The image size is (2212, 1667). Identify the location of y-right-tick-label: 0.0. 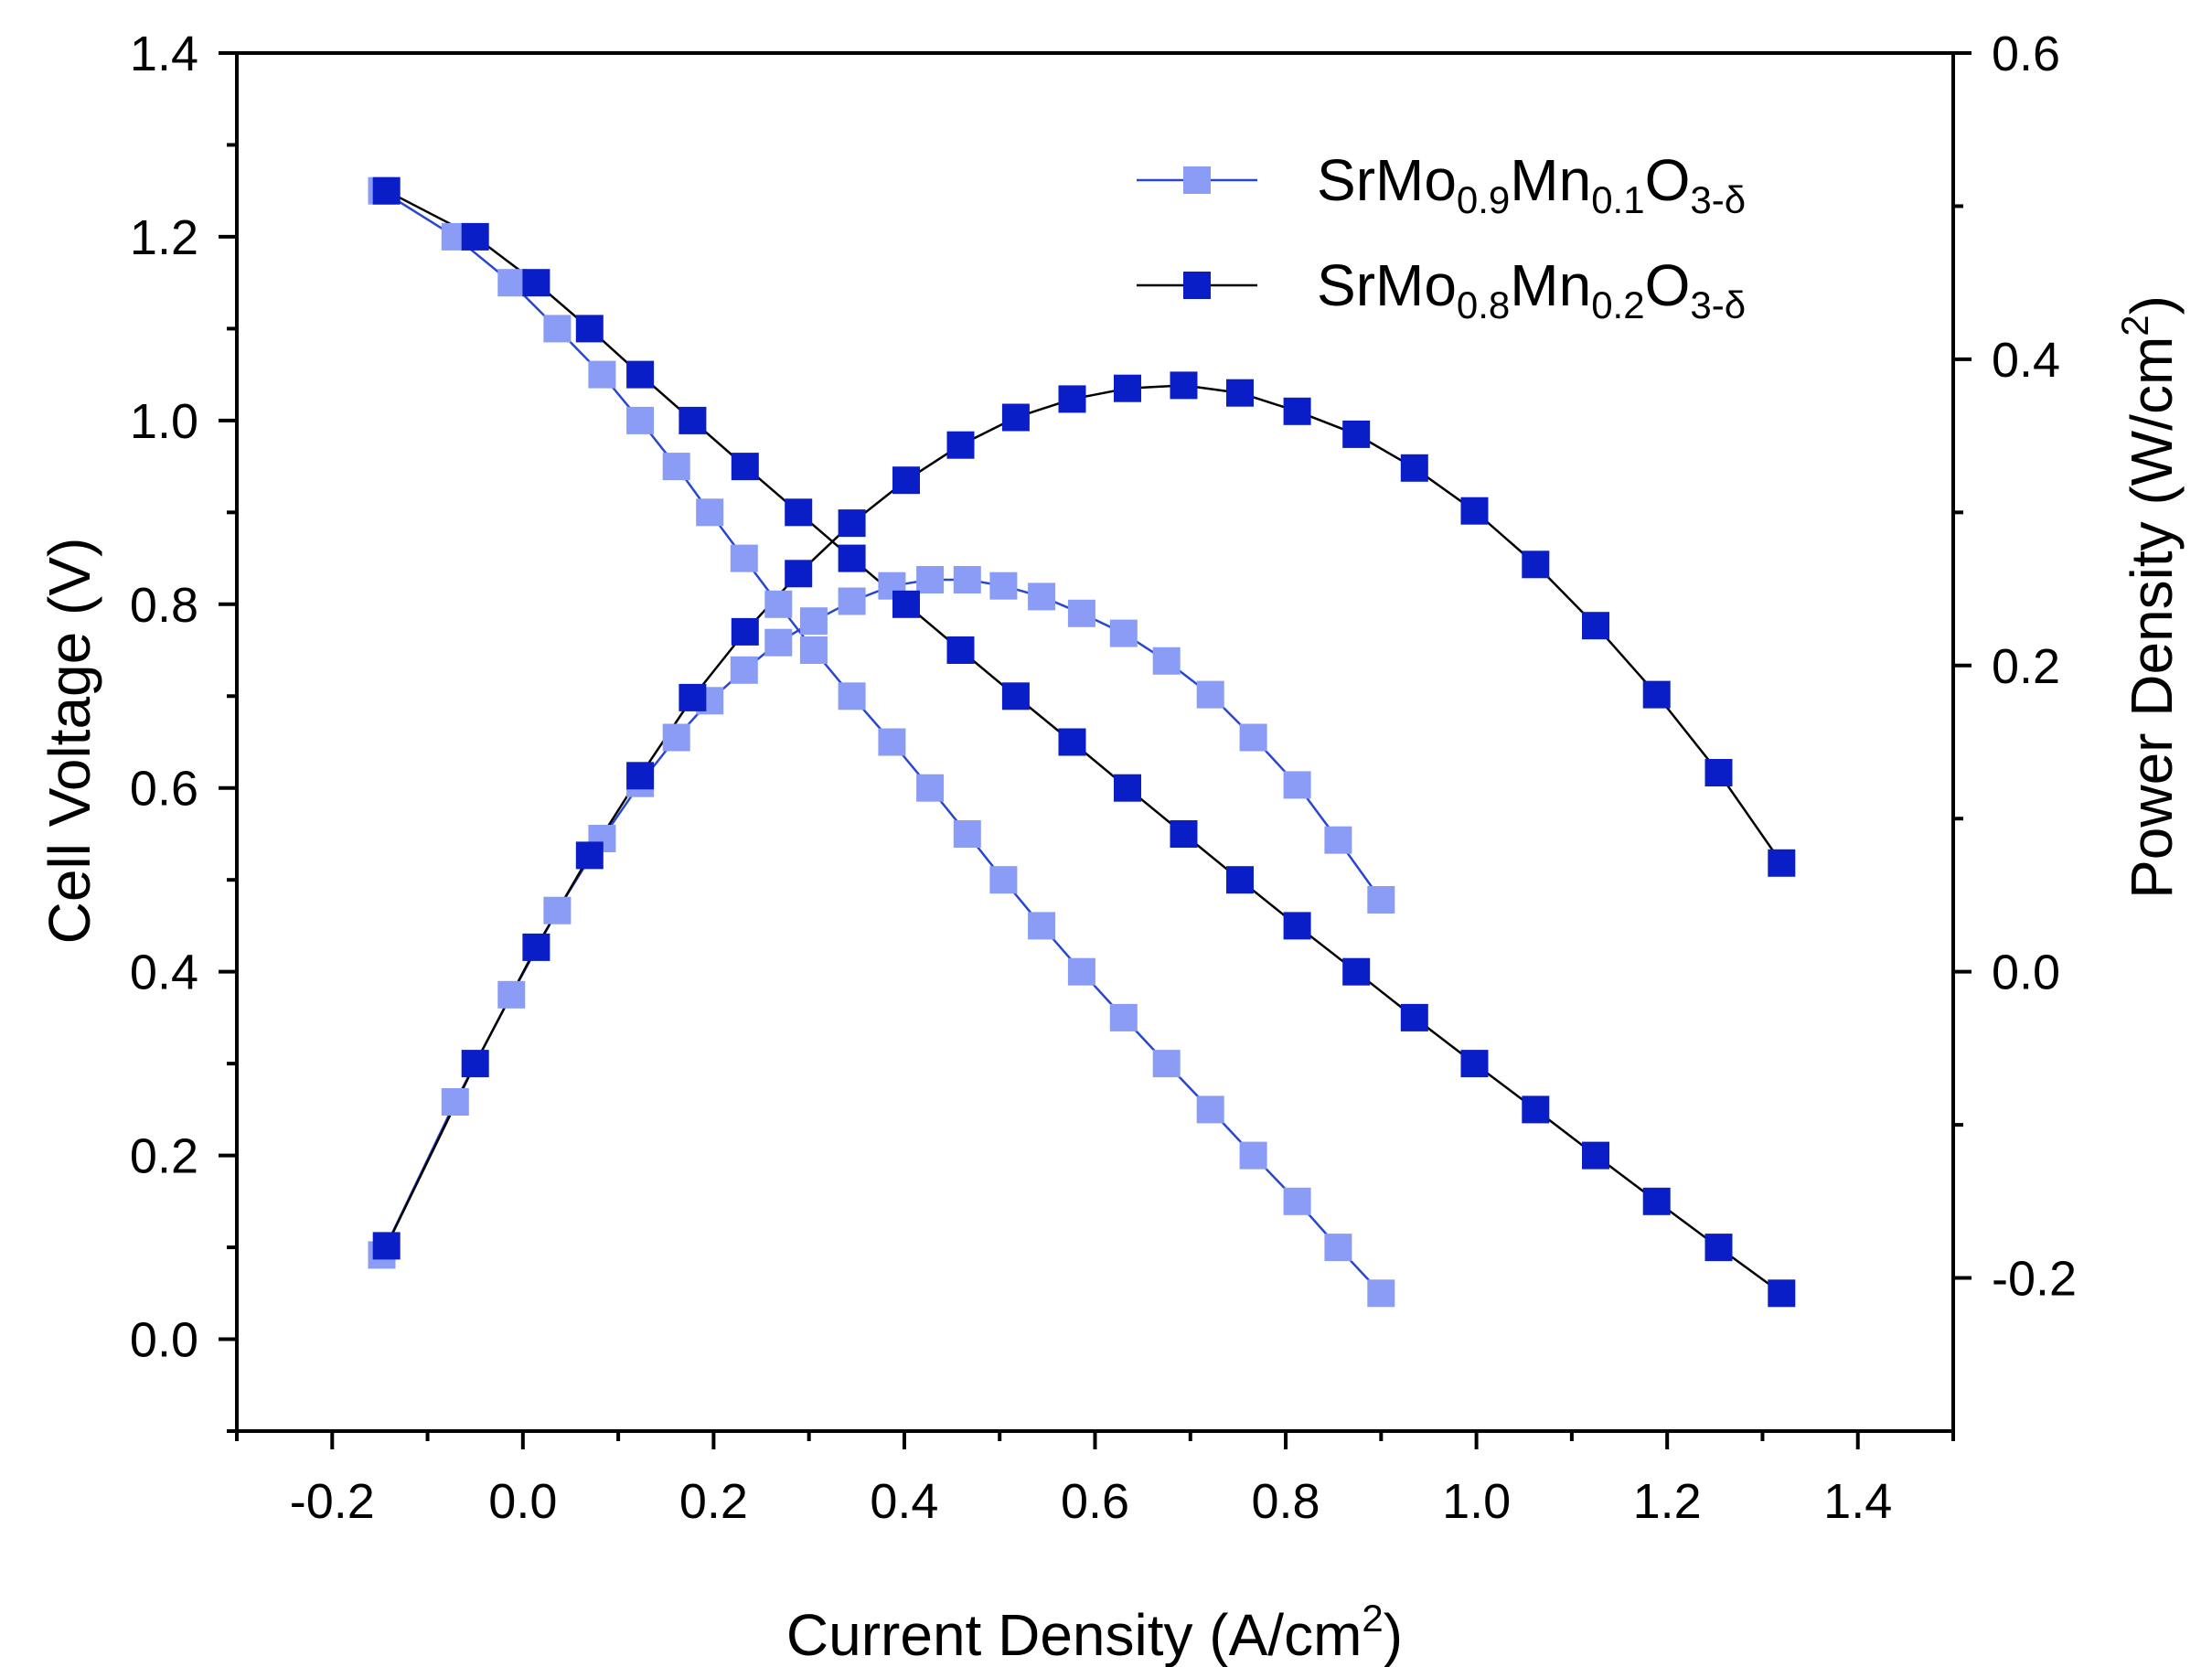
(2026, 973).